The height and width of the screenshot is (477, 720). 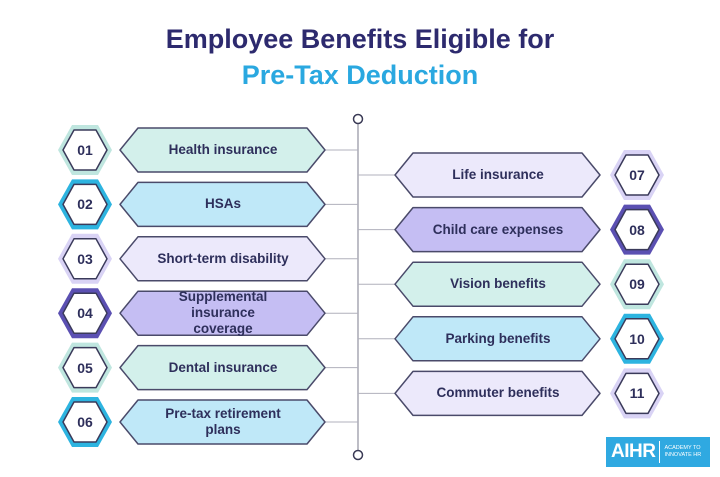 I want to click on benefit-number: 05, so click(x=85, y=367).